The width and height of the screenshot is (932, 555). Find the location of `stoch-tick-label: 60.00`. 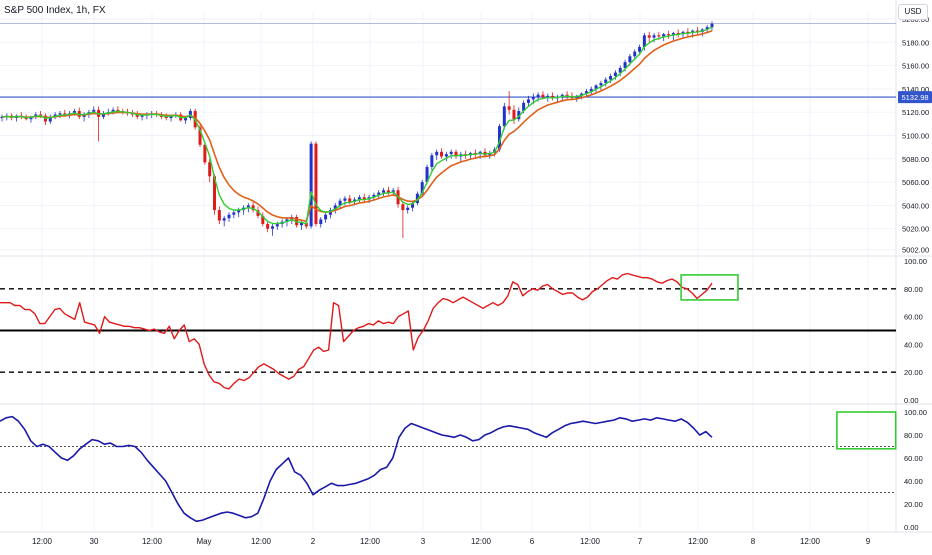

stoch-tick-label: 60.00 is located at coordinates (913, 458).